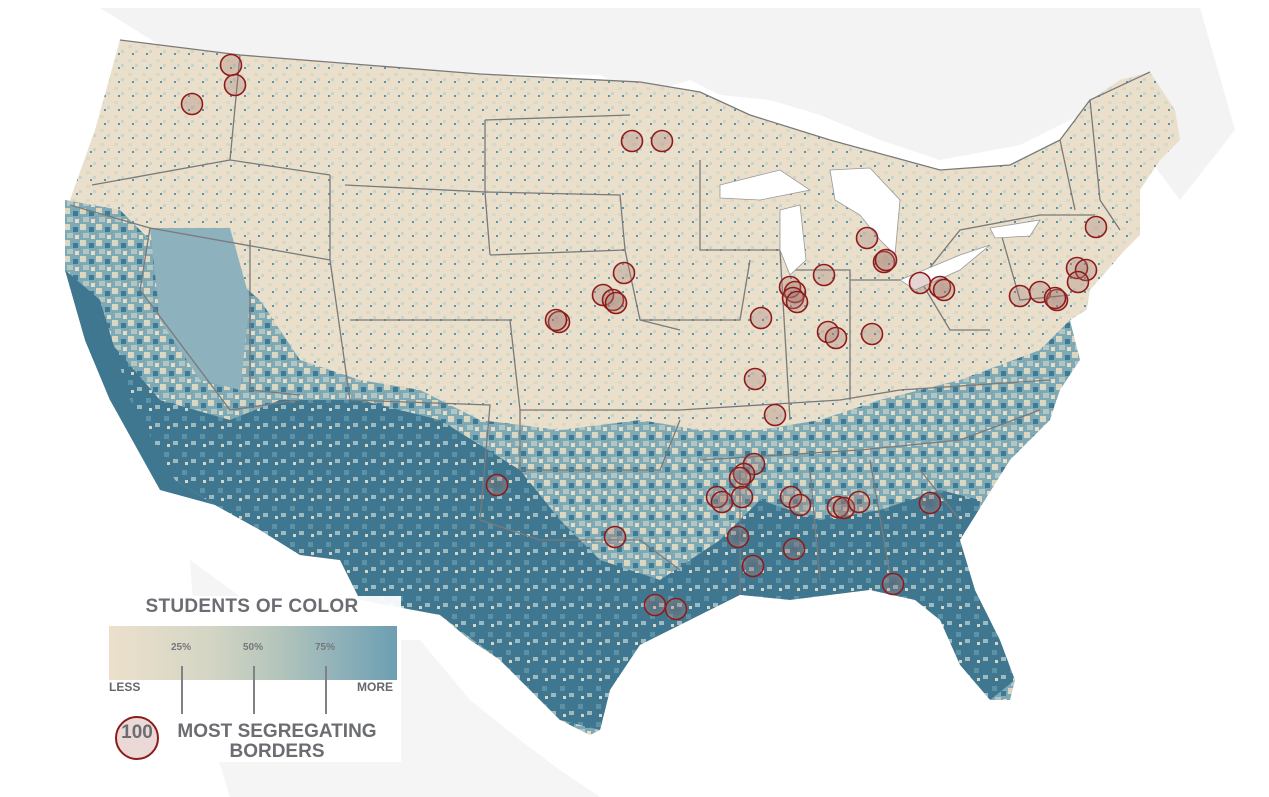 This screenshot has width=1269, height=797. What do you see at coordinates (137, 732) in the screenshot?
I see `segregating-count: 100` at bounding box center [137, 732].